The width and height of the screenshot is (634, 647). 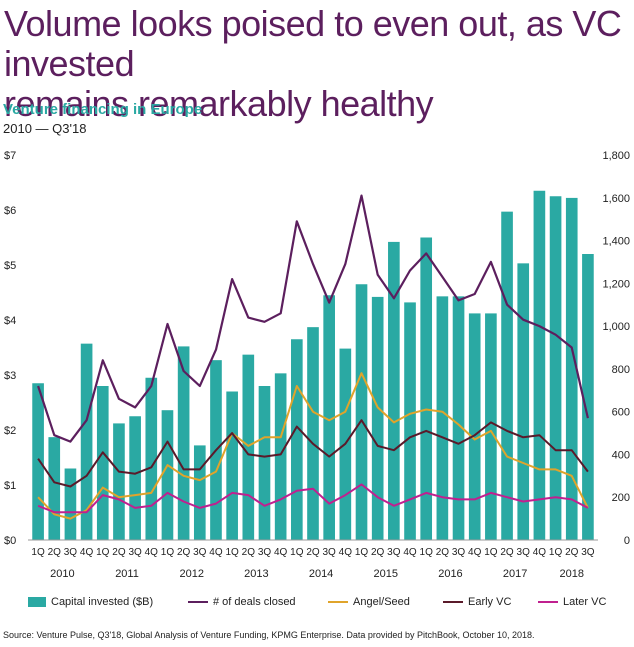 What do you see at coordinates (254, 602) in the screenshot?
I see `legend-label-deals: # of deals closed` at bounding box center [254, 602].